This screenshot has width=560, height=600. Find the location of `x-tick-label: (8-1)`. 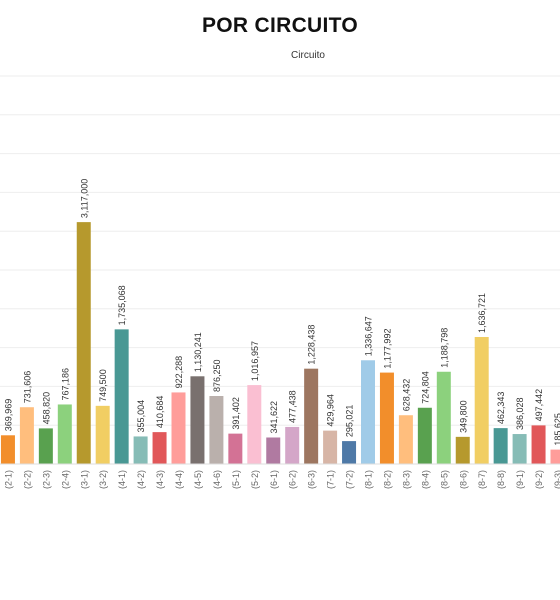

x-tick-label: (8-1) is located at coordinates (369, 479).